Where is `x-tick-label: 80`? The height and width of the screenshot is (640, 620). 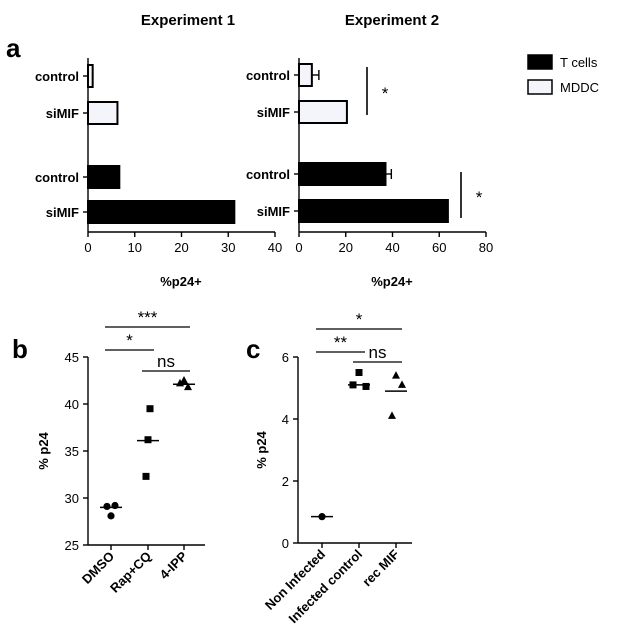
x-tick-label: 80 is located at coordinates (486, 247).